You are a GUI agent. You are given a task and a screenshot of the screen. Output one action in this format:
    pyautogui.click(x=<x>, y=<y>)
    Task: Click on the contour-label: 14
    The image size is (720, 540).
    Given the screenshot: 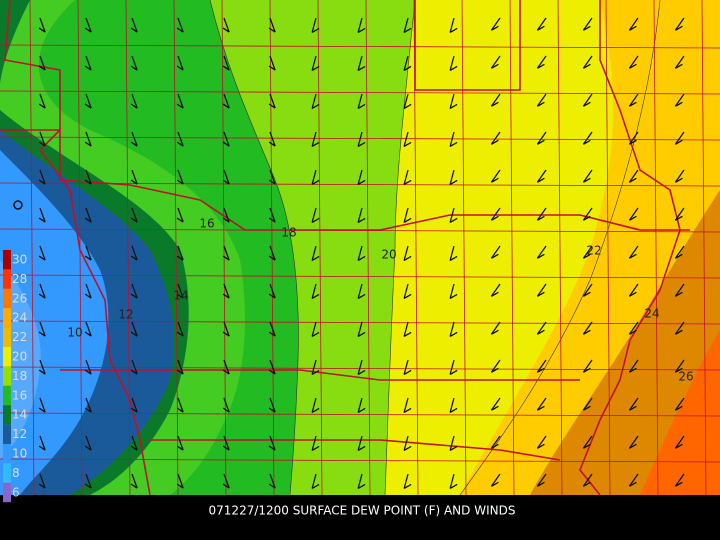 What is the action you would take?
    pyautogui.click(x=180, y=296)
    